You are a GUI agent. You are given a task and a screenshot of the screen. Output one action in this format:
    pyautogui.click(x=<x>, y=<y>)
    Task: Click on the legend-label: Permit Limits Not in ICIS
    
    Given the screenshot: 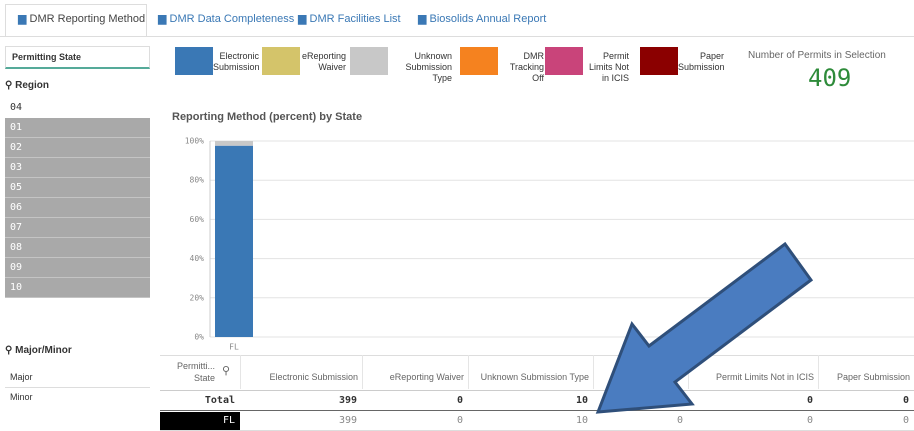 What is the action you would take?
    pyautogui.click(x=608, y=67)
    